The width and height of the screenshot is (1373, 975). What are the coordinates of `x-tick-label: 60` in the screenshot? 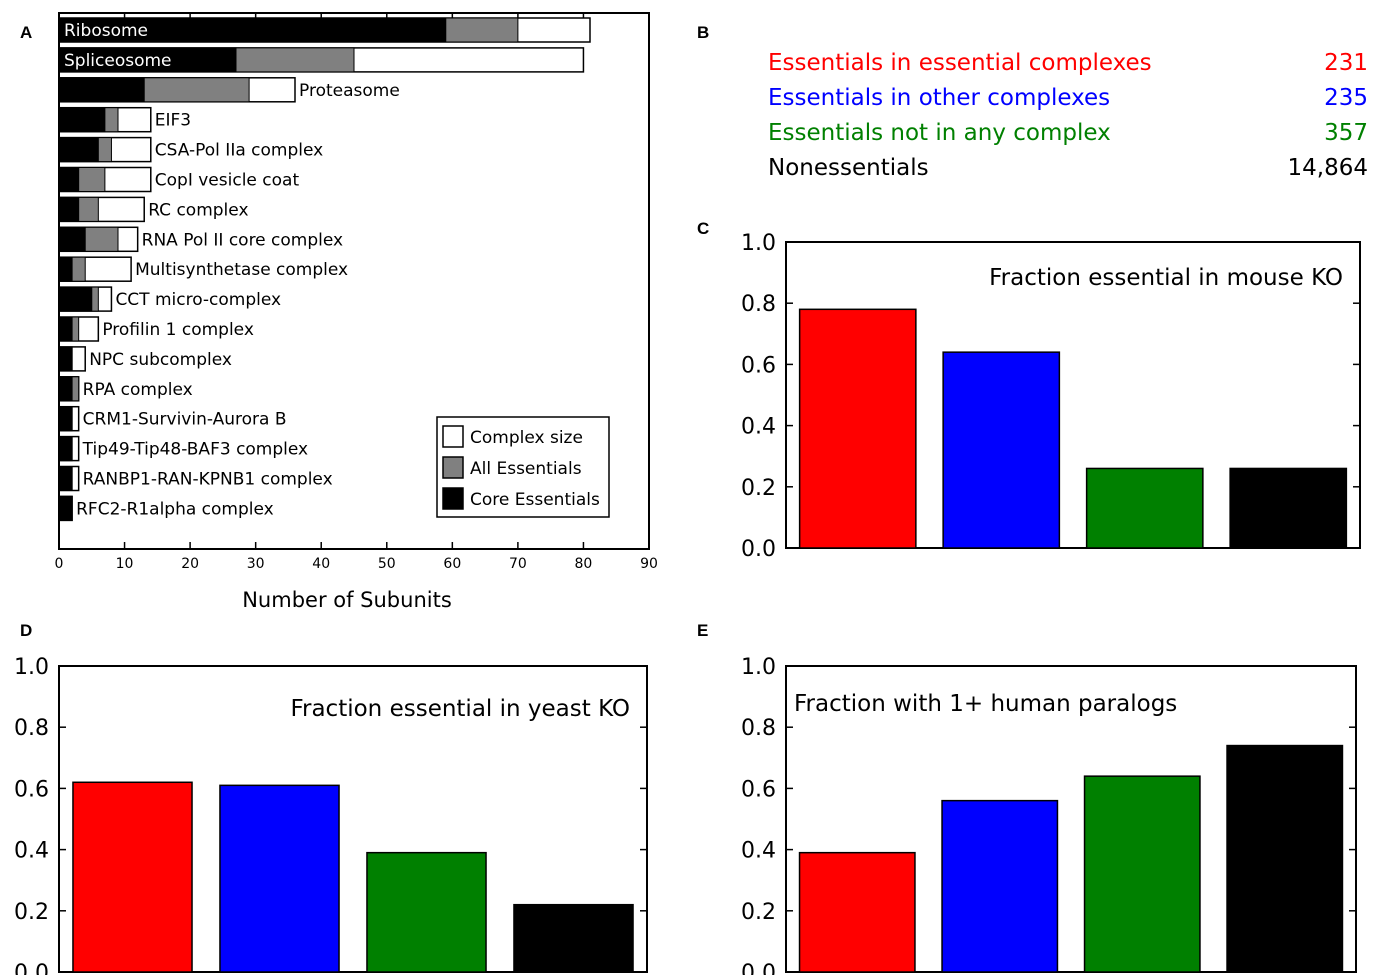 It's located at (452, 564).